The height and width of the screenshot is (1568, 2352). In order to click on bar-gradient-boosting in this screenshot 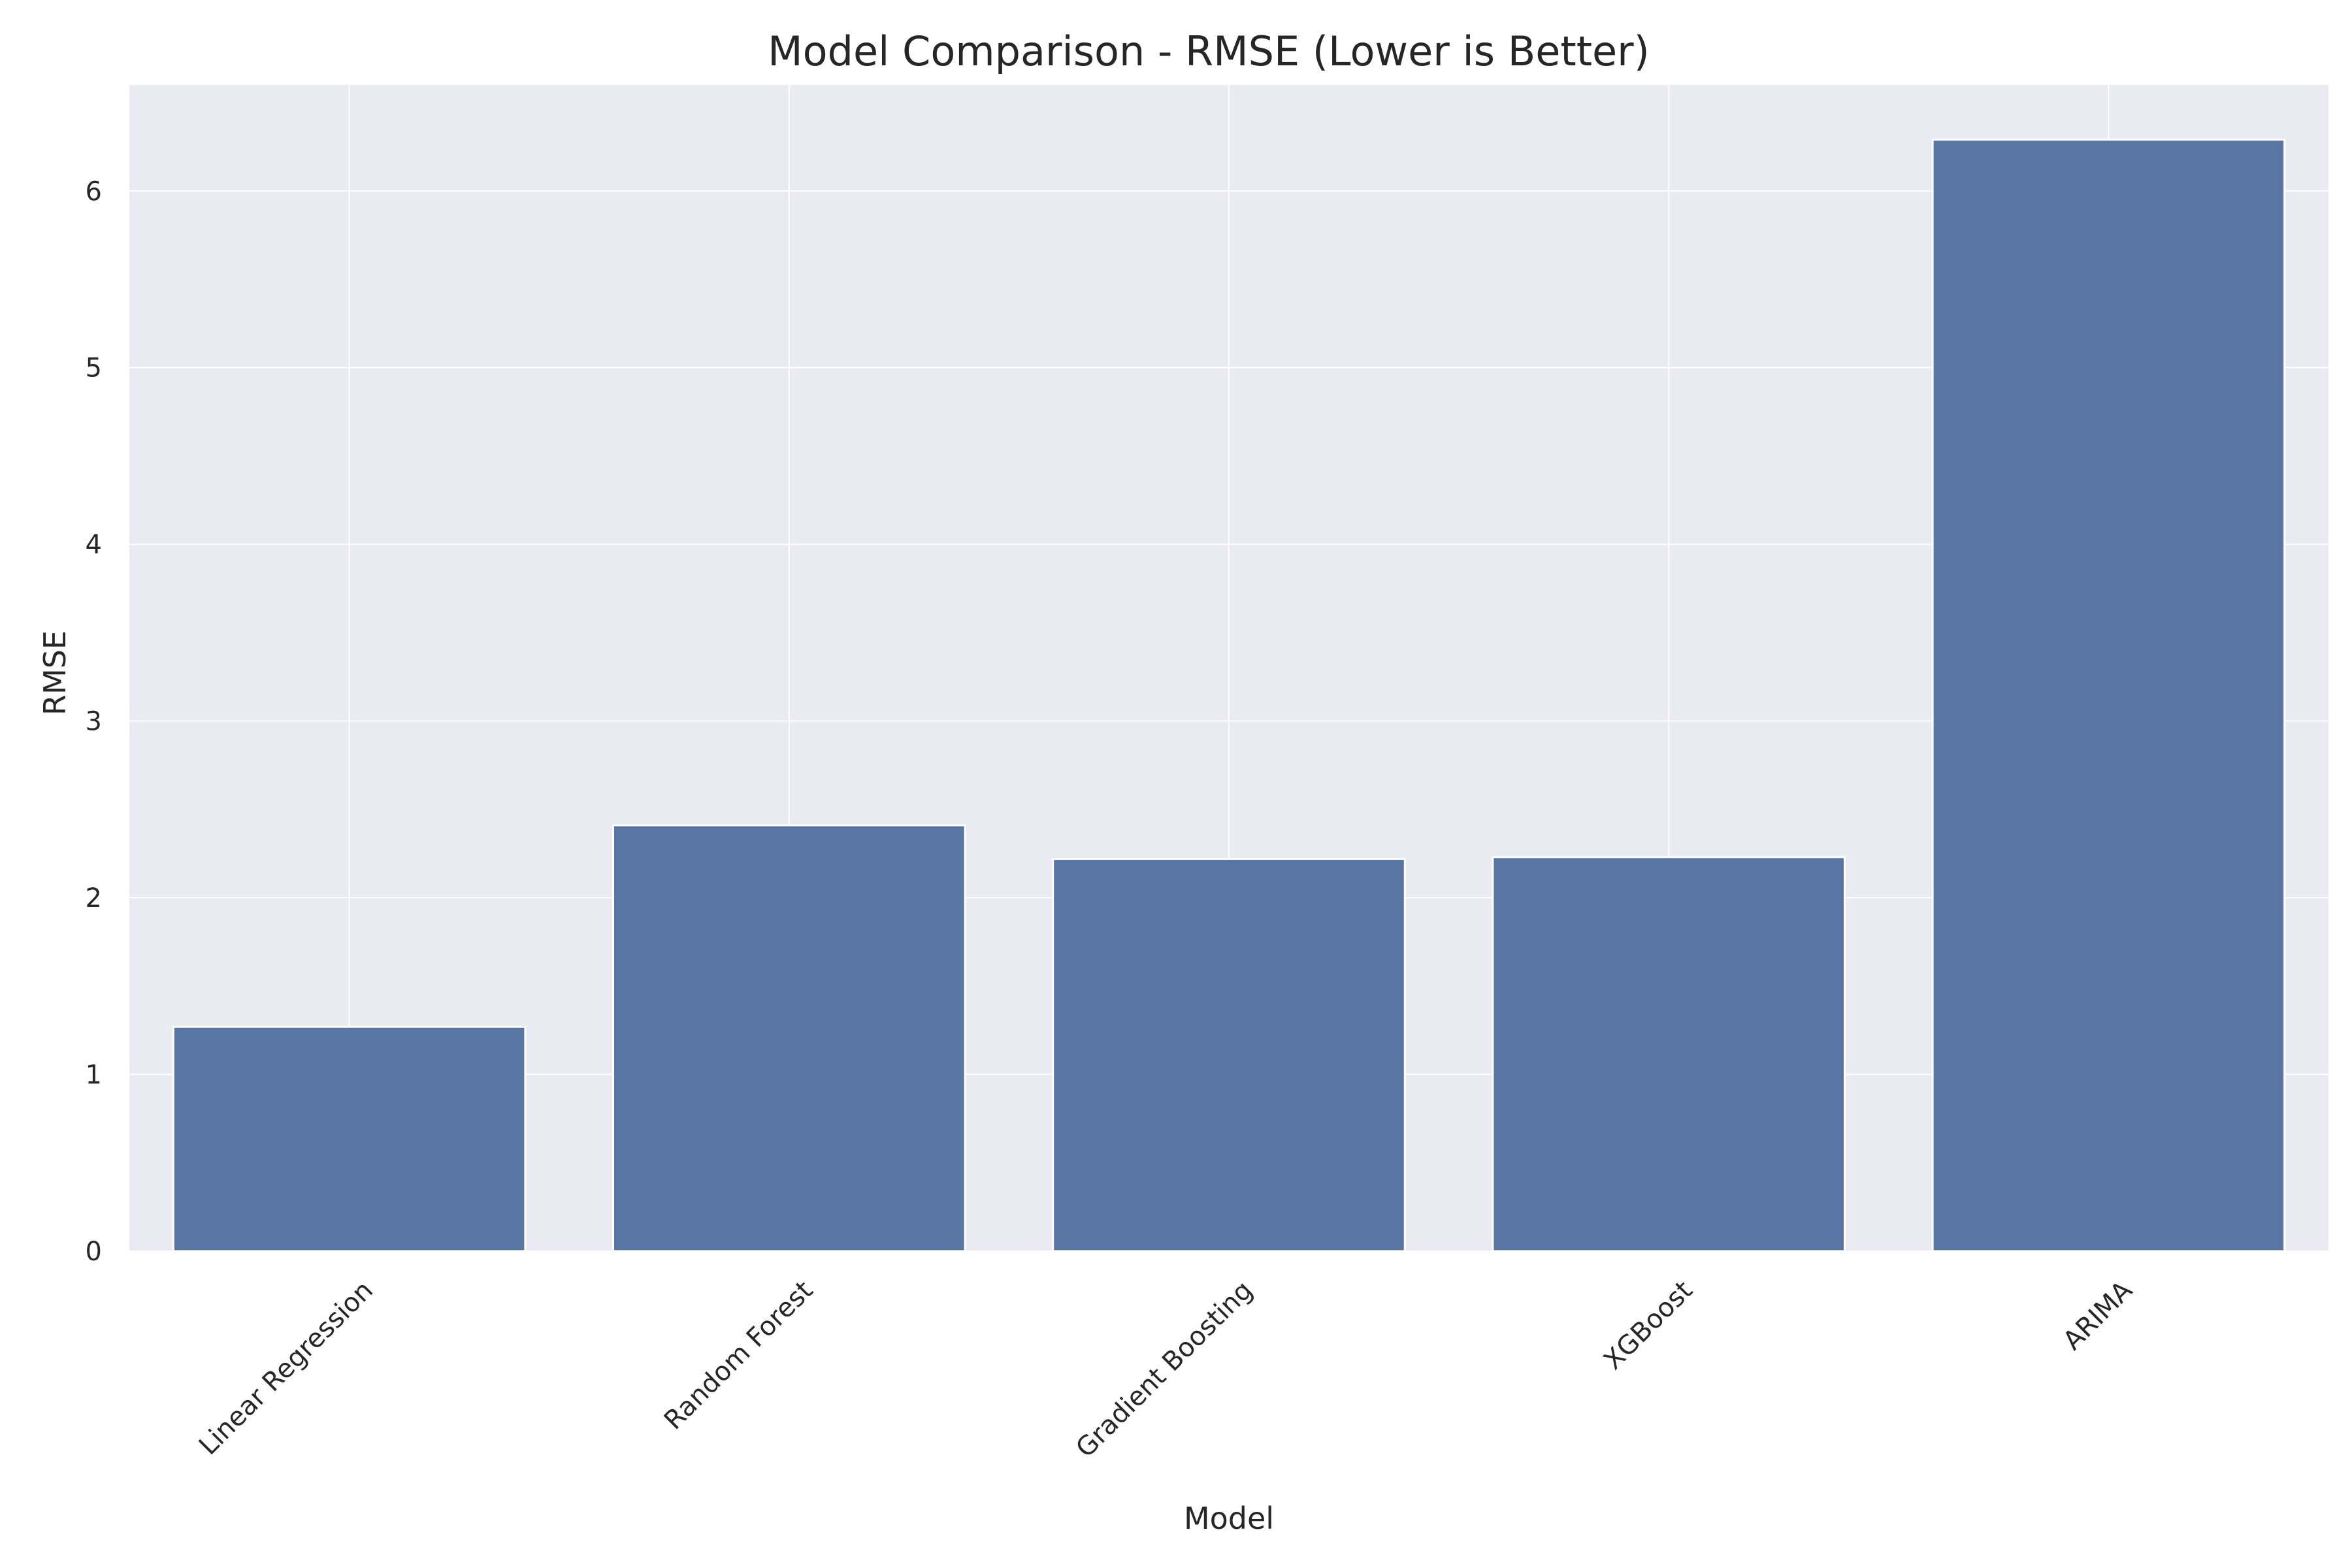, I will do `click(1229, 1055)`.